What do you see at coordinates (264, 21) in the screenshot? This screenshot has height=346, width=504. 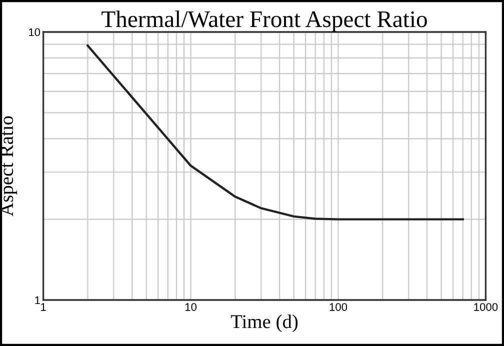 I see `chart-title: Thermal/Water Front Aspect Ratio` at bounding box center [264, 21].